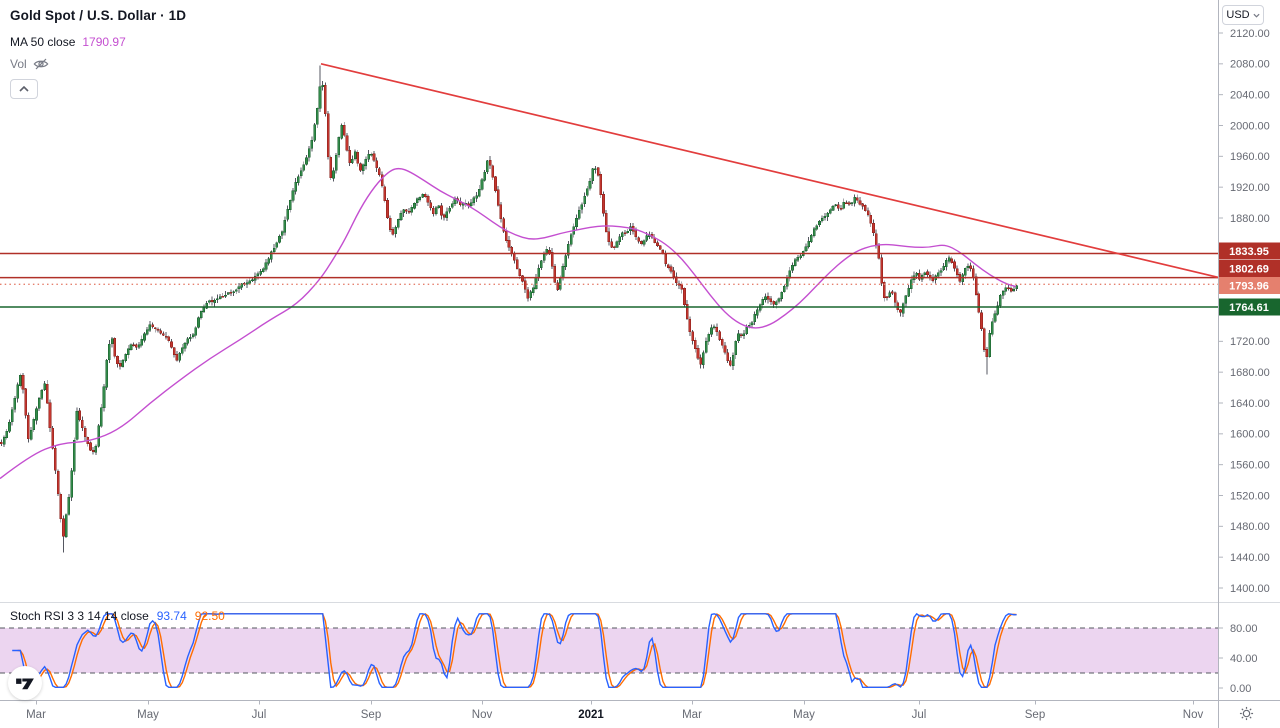  What do you see at coordinates (1250, 558) in the screenshot?
I see `price-tick-label: 1440.00` at bounding box center [1250, 558].